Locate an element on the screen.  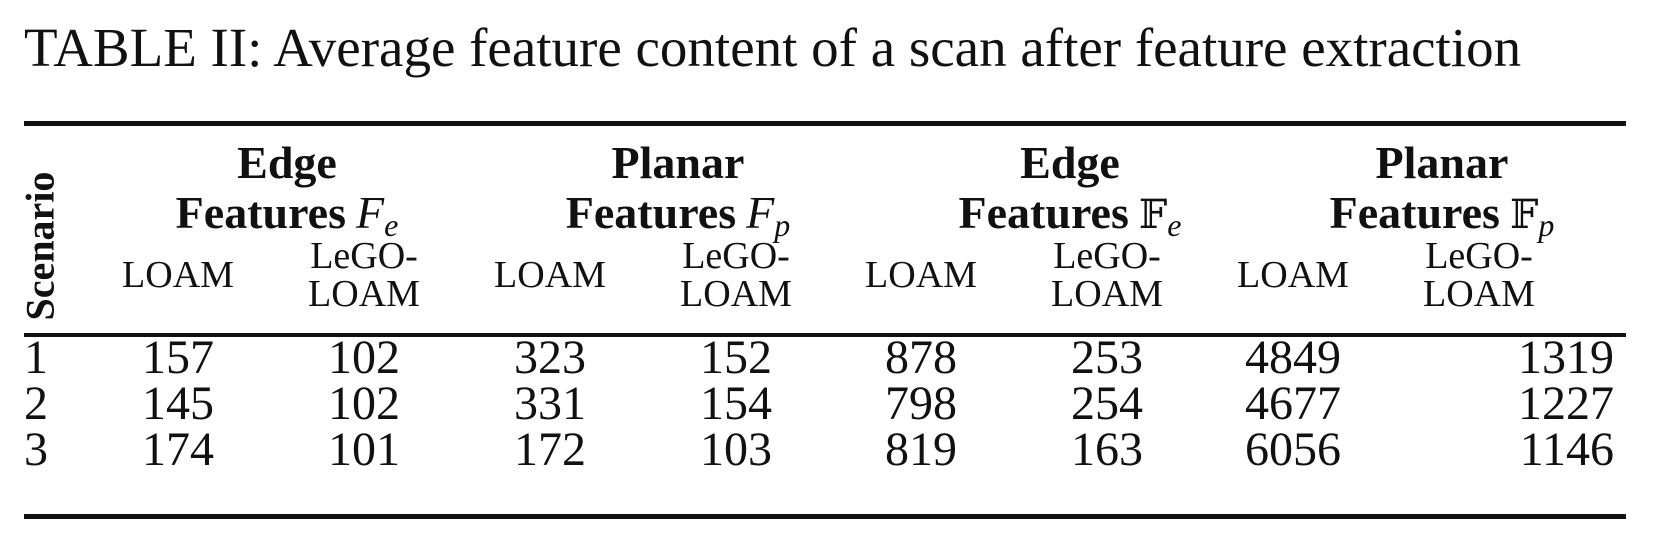
table-cell: 253 is located at coordinates (1107, 357).